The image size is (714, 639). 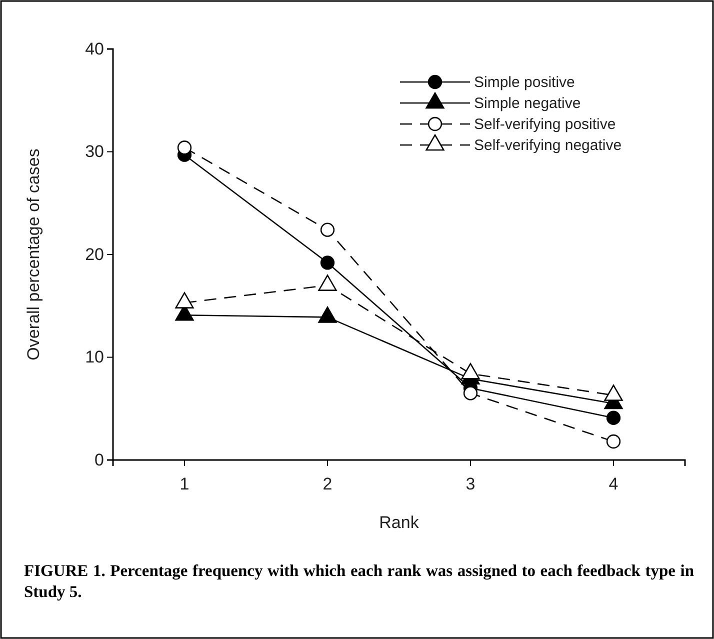 I want to click on legend-label: Simple negative, so click(x=527, y=103).